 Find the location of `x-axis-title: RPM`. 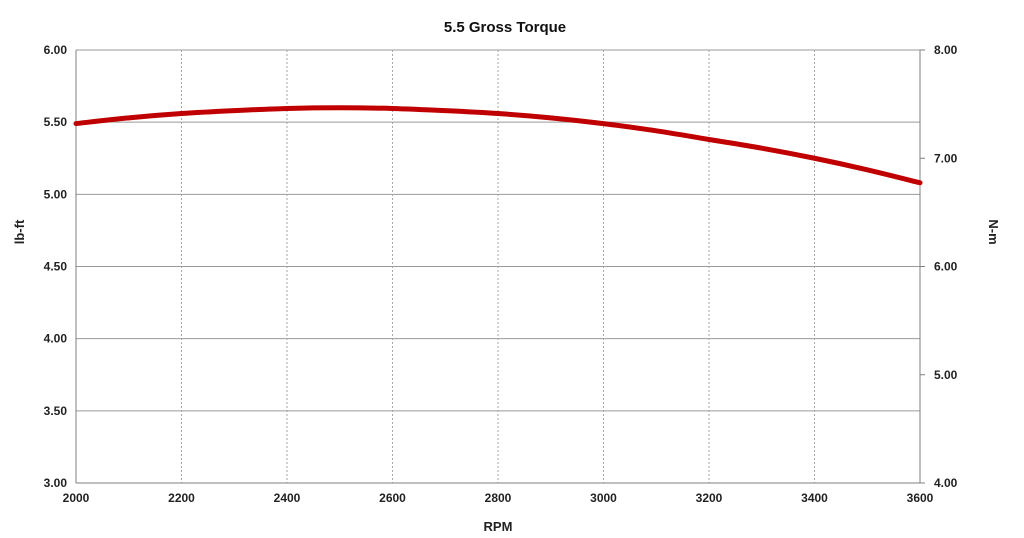

x-axis-title: RPM is located at coordinates (498, 526).